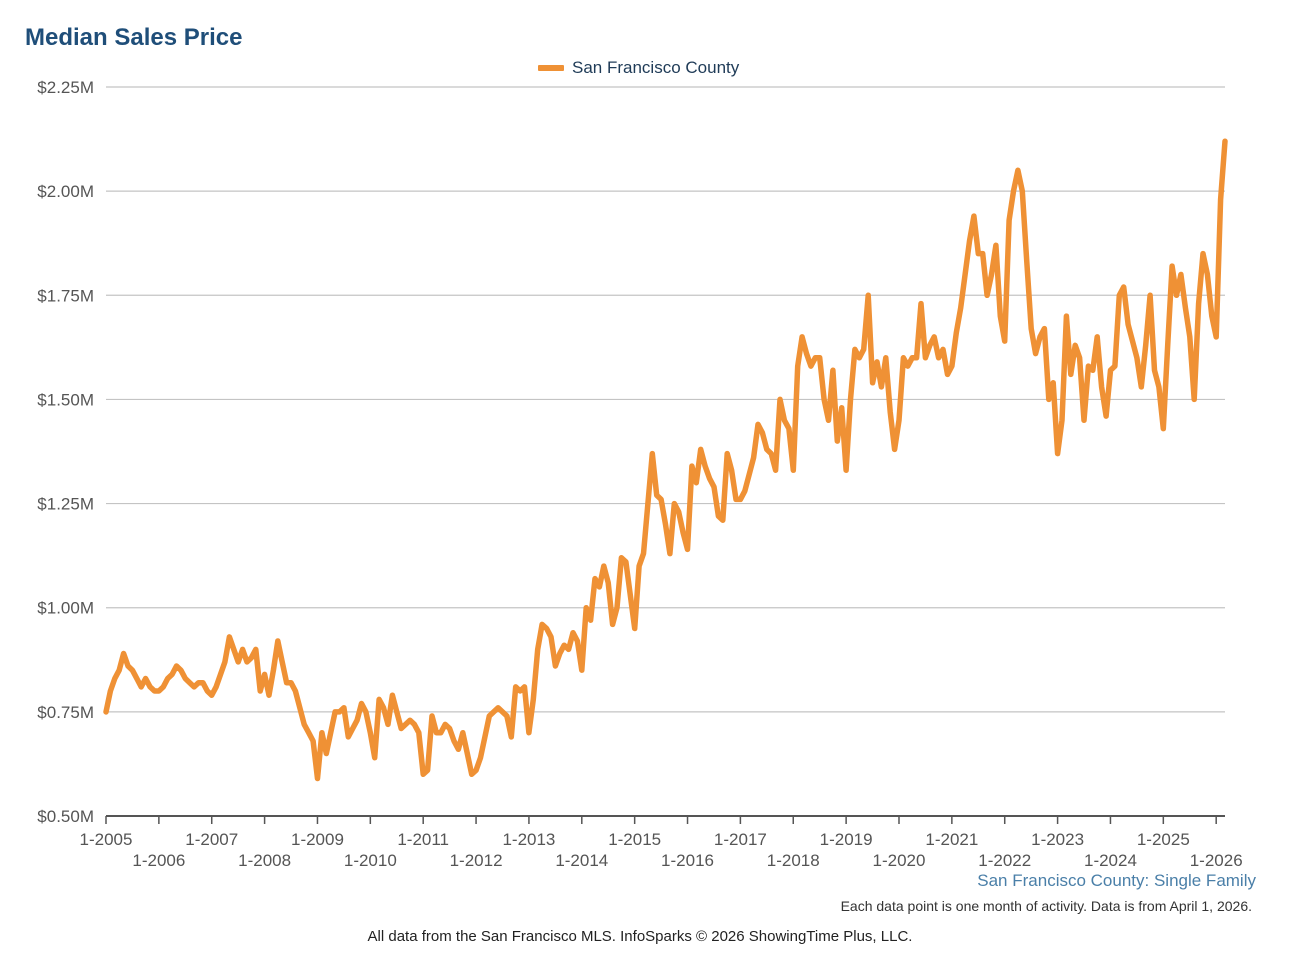 Image resolution: width=1304 pixels, height=972 pixels. What do you see at coordinates (846, 839) in the screenshot?
I see `x-tick-label: 1-2019` at bounding box center [846, 839].